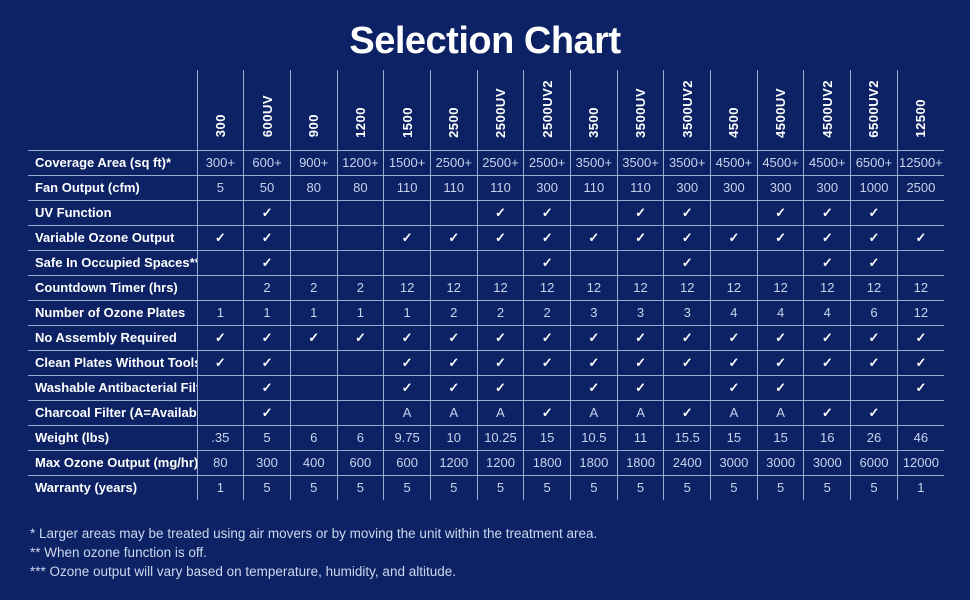 The width and height of the screenshot is (970, 600). I want to click on cell-value: 3500+, so click(687, 162).